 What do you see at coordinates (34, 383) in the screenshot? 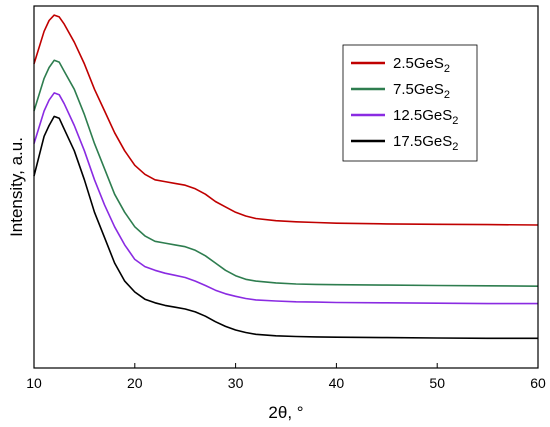
I see `x-tick-label-0: 10` at bounding box center [34, 383].